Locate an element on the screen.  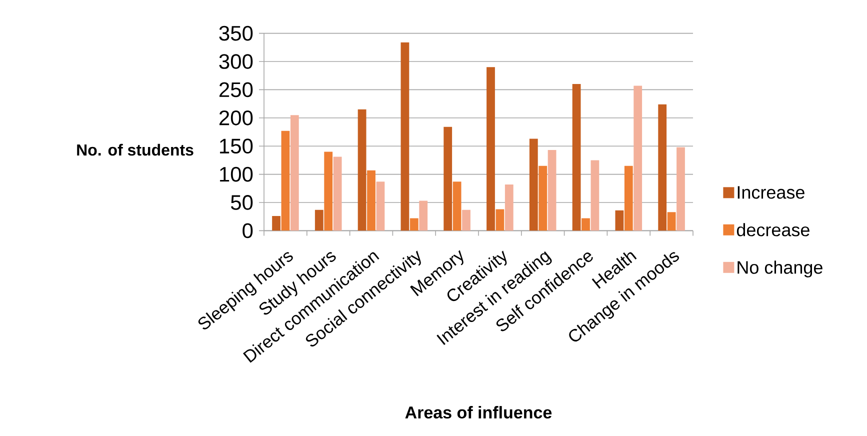
x-axis-title: Areas of influence is located at coordinates (478, 412).